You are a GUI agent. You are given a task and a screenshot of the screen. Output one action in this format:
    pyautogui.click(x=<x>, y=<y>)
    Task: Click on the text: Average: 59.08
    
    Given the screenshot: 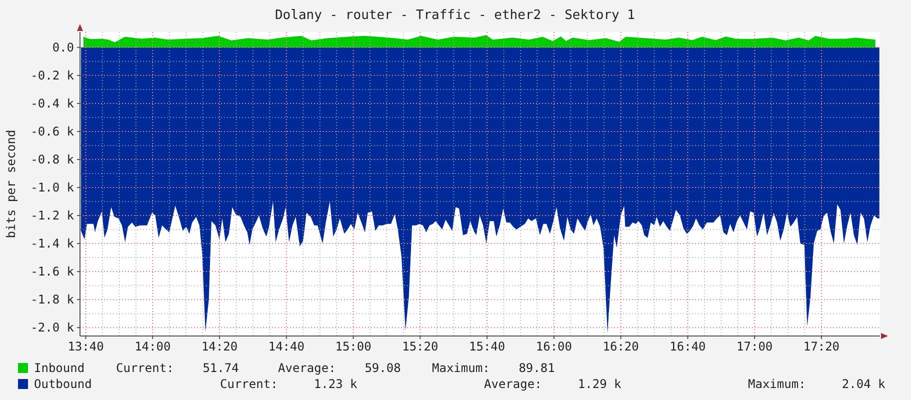 What is the action you would take?
    pyautogui.click(x=339, y=368)
    